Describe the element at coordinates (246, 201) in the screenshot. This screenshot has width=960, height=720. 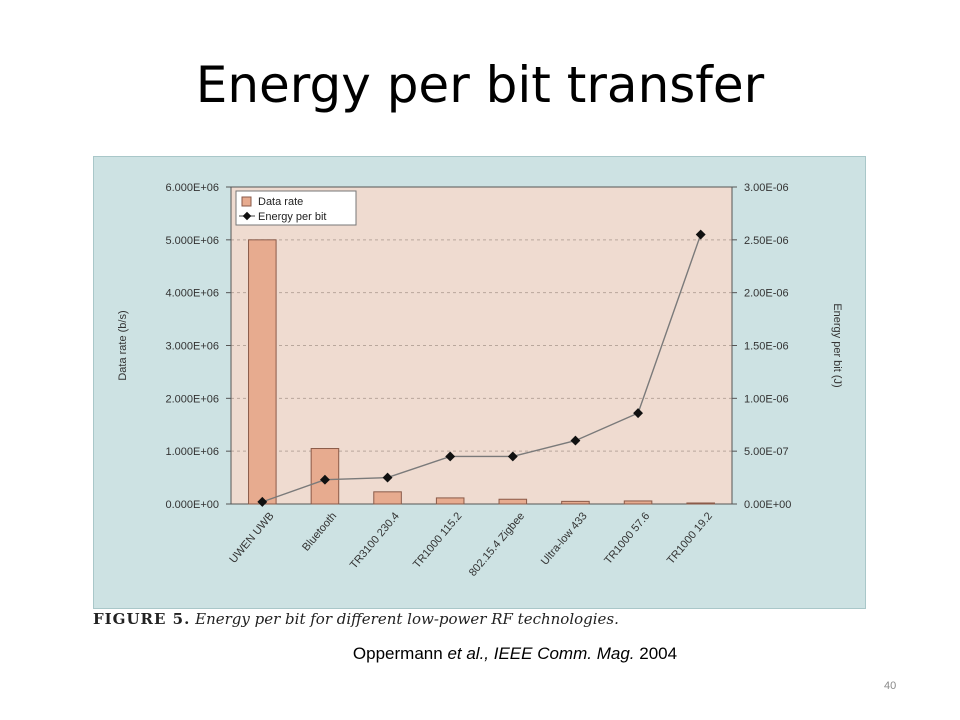
I see `legend-bar-swatch` at that location.